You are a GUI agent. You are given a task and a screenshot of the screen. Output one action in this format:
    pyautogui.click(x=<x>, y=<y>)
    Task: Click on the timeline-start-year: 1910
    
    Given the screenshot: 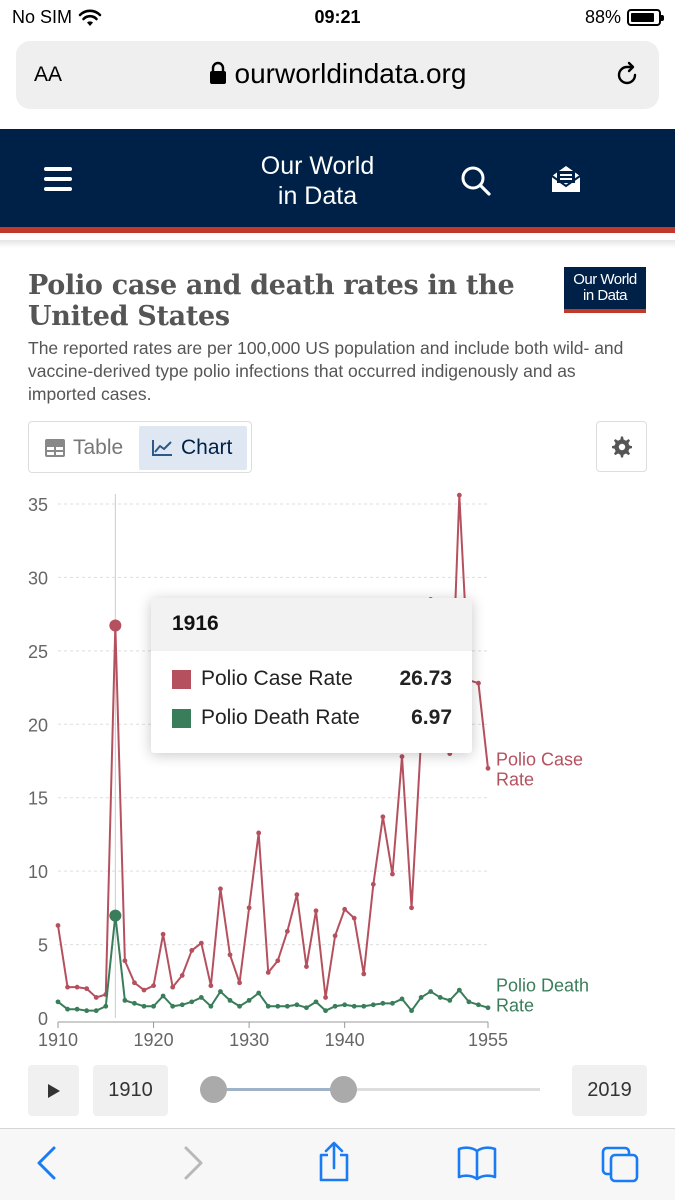 What is the action you would take?
    pyautogui.click(x=130, y=1090)
    